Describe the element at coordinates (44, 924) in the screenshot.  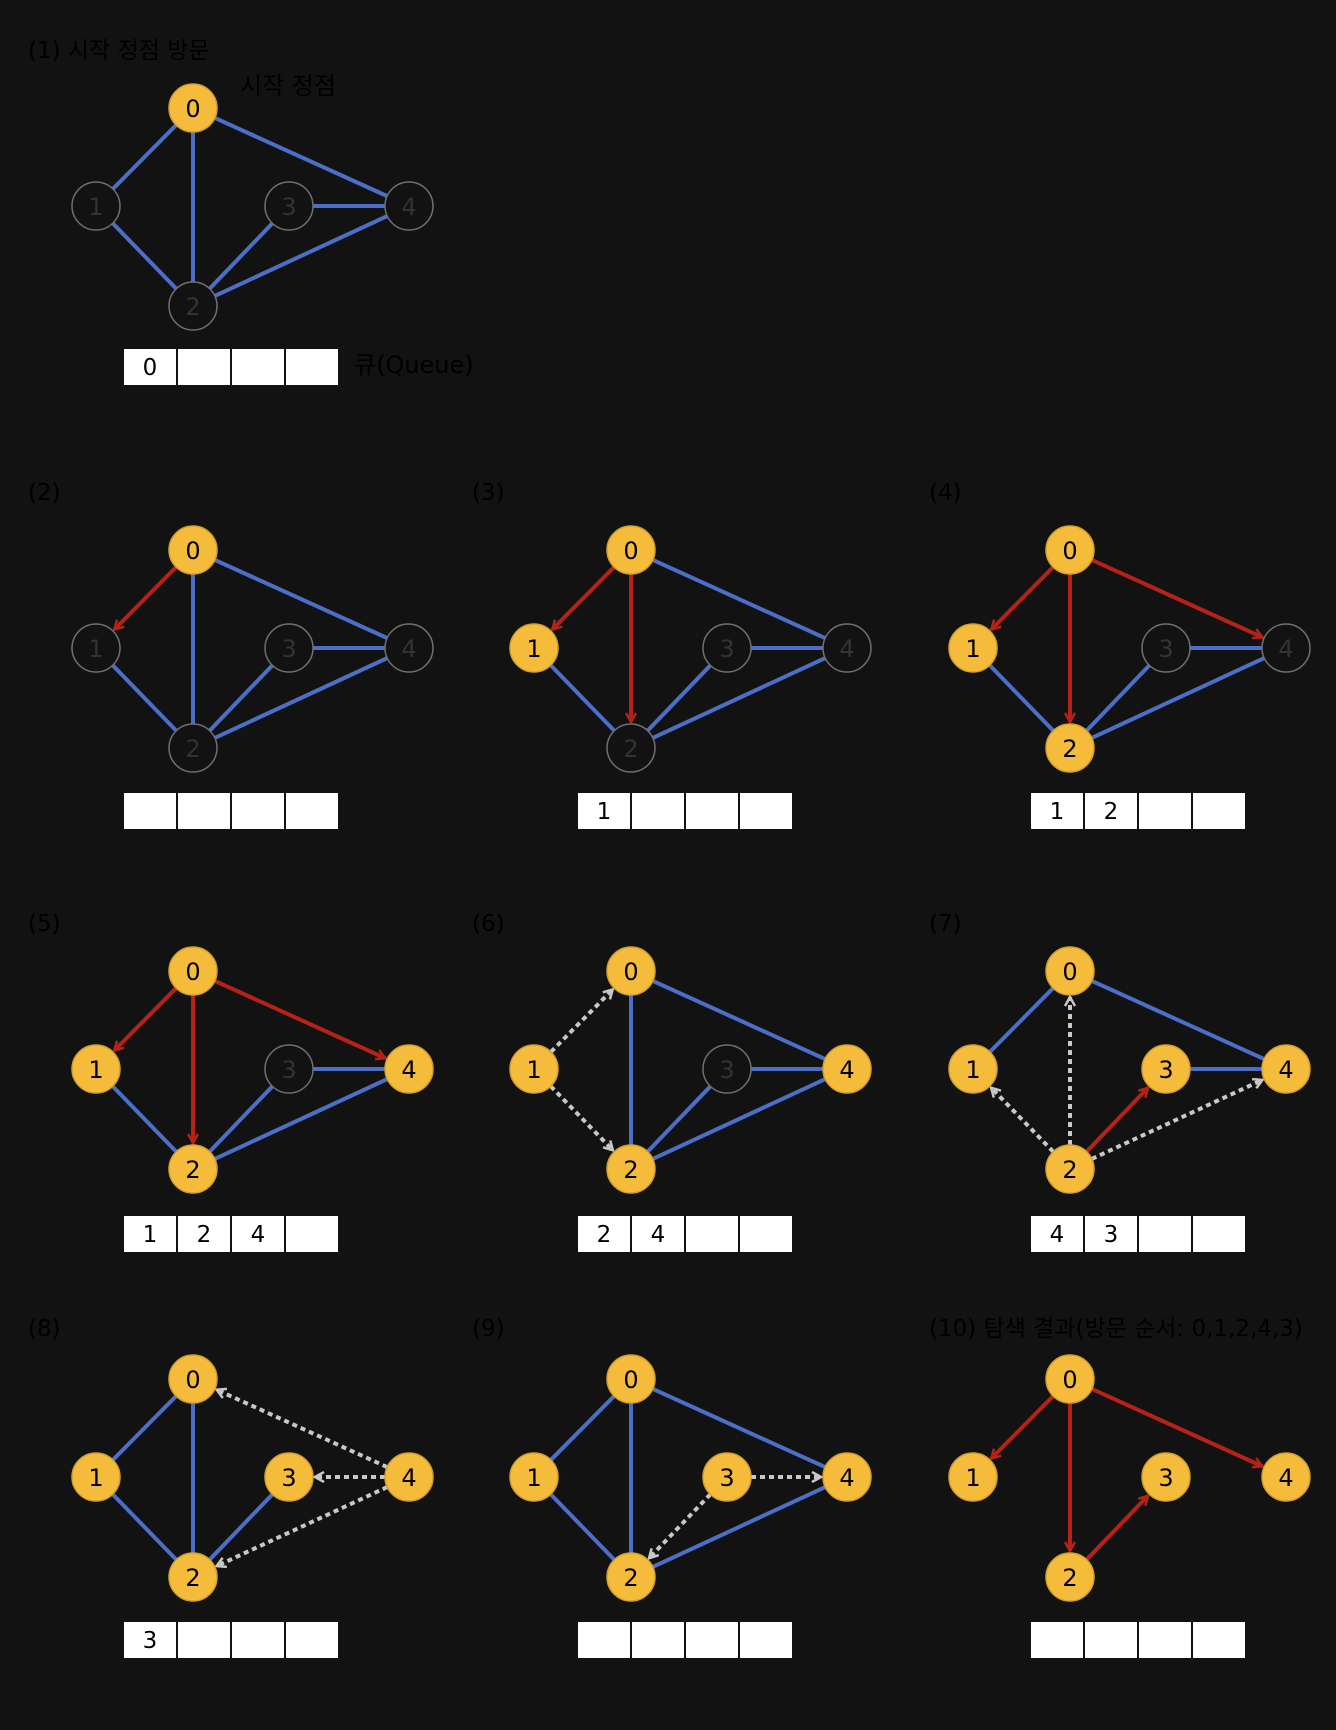
I see `panel-title: (5)` at that location.